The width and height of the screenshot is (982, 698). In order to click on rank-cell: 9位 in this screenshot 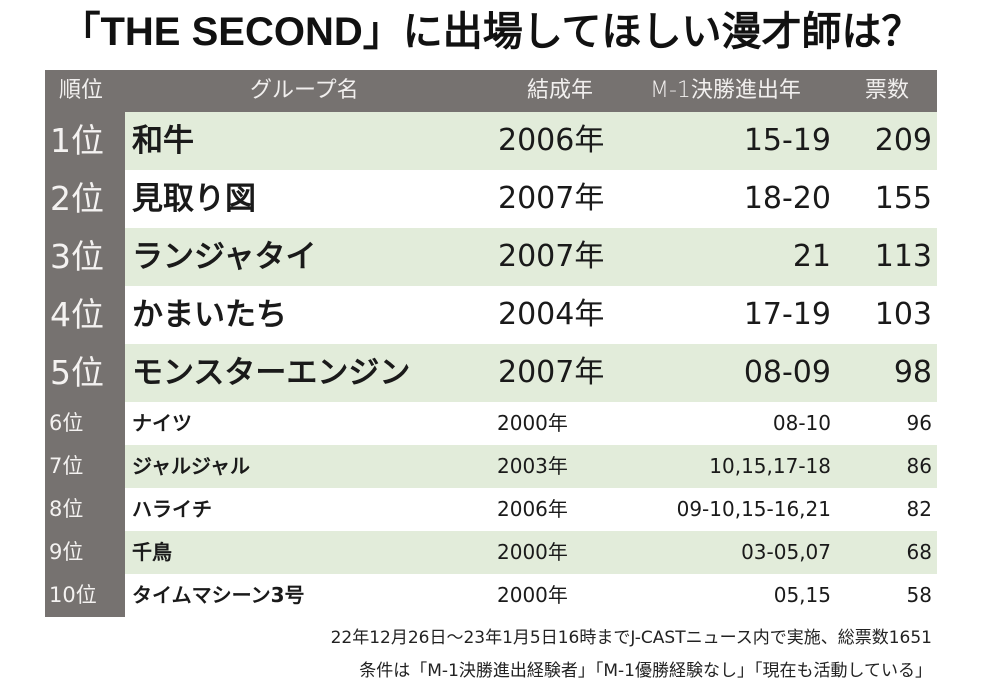, I will do `click(85, 552)`.